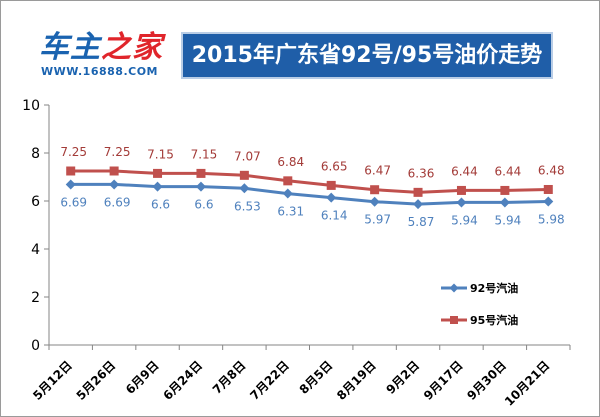 The height and width of the screenshot is (417, 600). What do you see at coordinates (35, 346) in the screenshot?
I see `y-tick-label: 0` at bounding box center [35, 346].